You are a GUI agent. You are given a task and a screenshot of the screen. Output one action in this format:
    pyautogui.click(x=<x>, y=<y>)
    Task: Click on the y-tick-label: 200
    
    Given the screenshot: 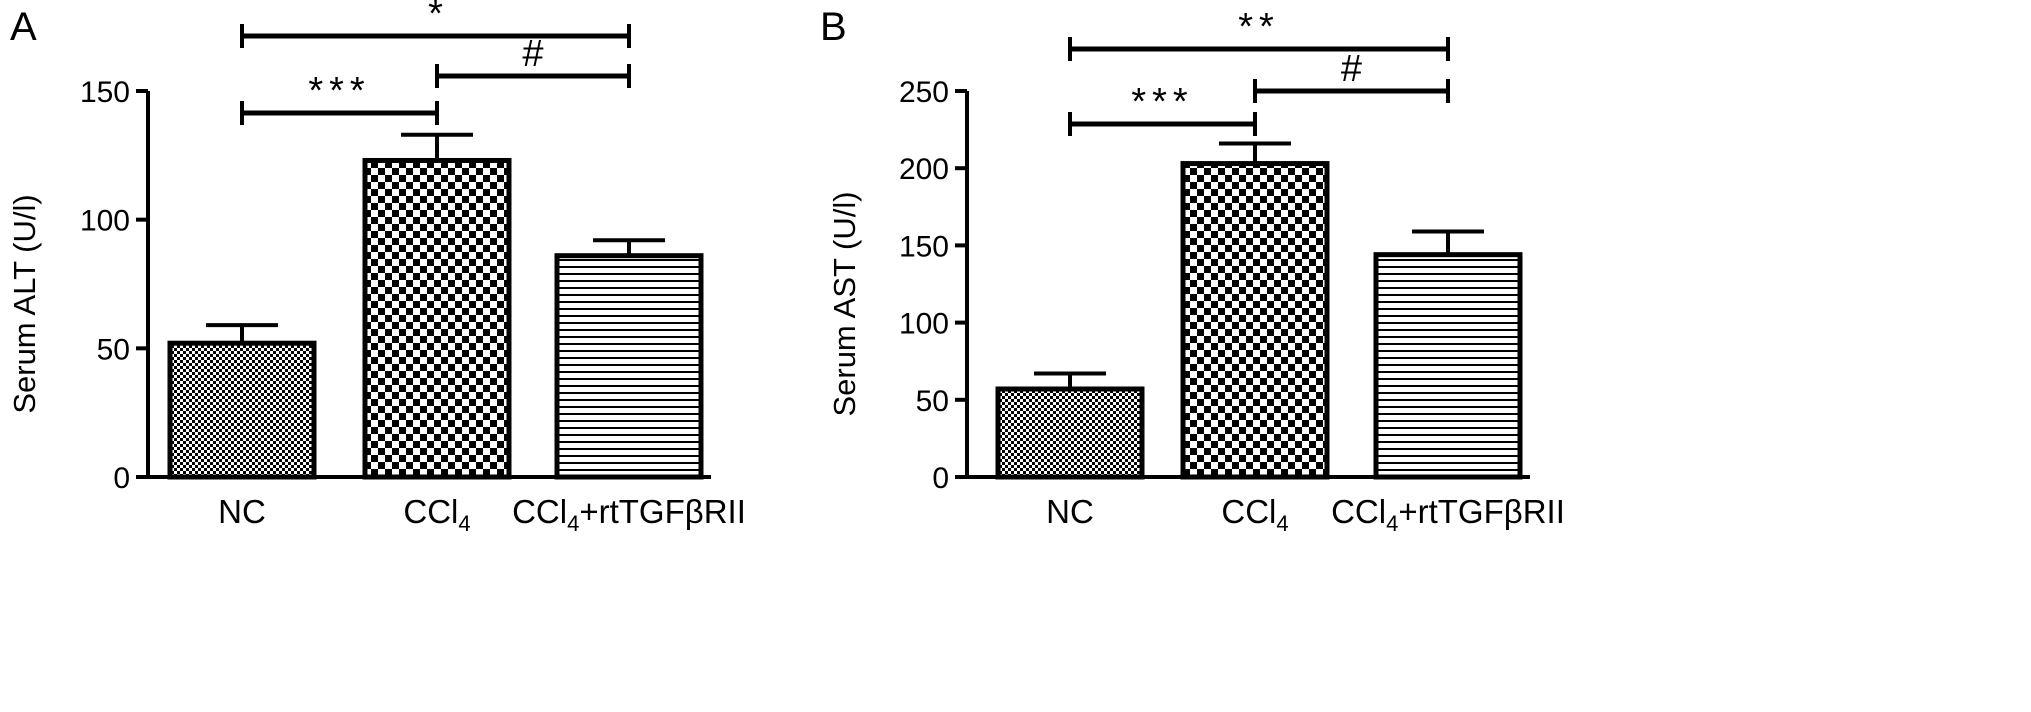 What is the action you would take?
    pyautogui.click(x=924, y=169)
    